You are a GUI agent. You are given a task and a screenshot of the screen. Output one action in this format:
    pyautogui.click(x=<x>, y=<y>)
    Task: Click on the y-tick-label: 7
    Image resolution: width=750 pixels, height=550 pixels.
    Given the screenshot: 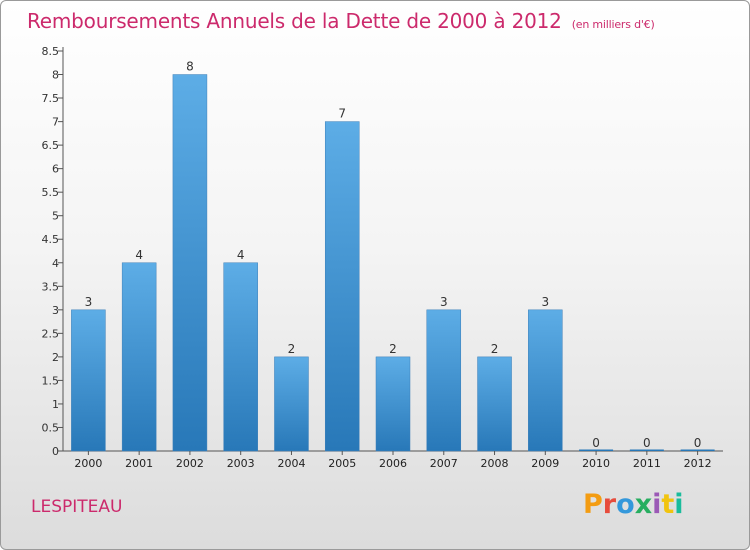 What is the action you would take?
    pyautogui.click(x=55, y=122)
    